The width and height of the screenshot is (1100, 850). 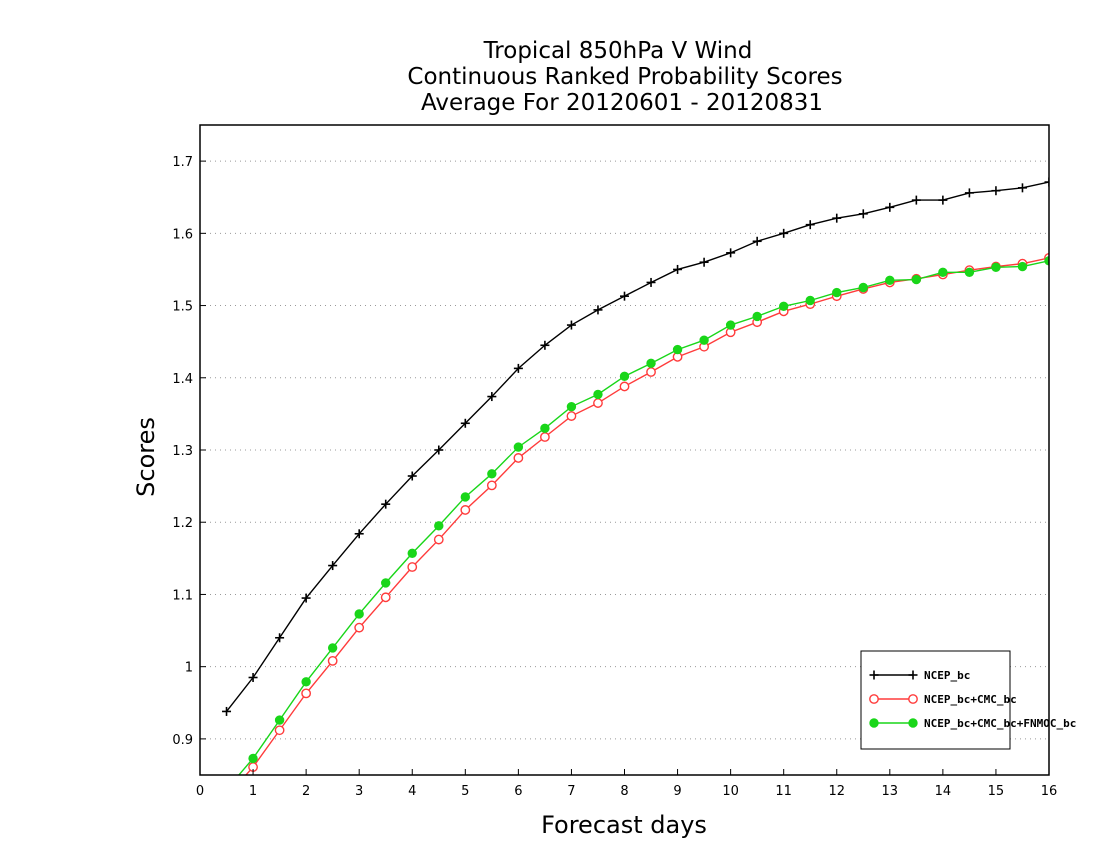 I want to click on y-axis-ticks: 0.9 1 1.1 1.2 1.3 1.4 1.5 1.6 1.7, so click(x=189, y=451).